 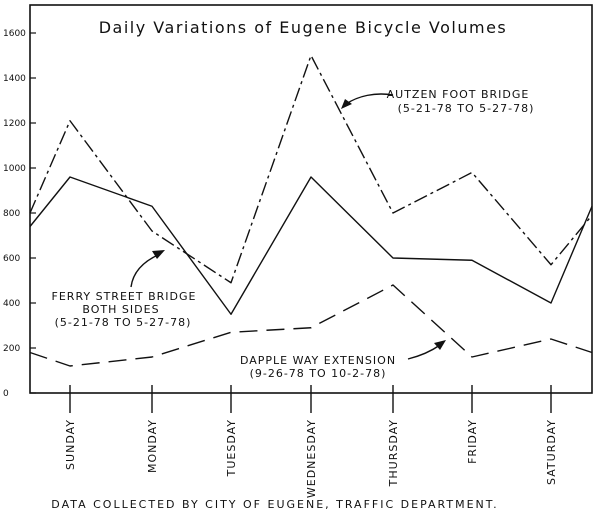 What do you see at coordinates (318, 373) in the screenshot?
I see `dapple-dates: (9-26-78 TO 10-2-78)` at bounding box center [318, 373].